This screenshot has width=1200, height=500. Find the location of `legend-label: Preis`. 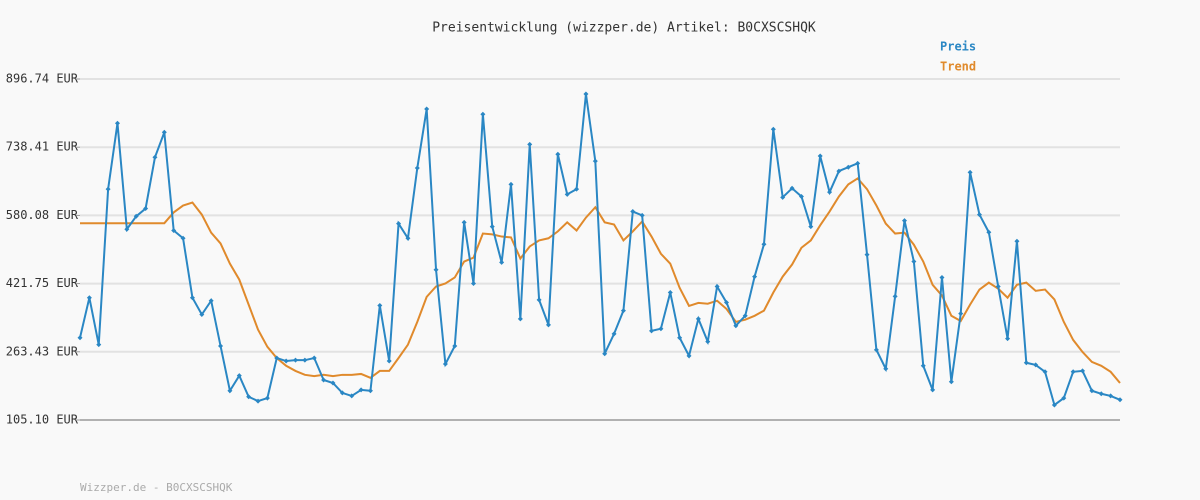

legend-label: Preis is located at coordinates (958, 47).